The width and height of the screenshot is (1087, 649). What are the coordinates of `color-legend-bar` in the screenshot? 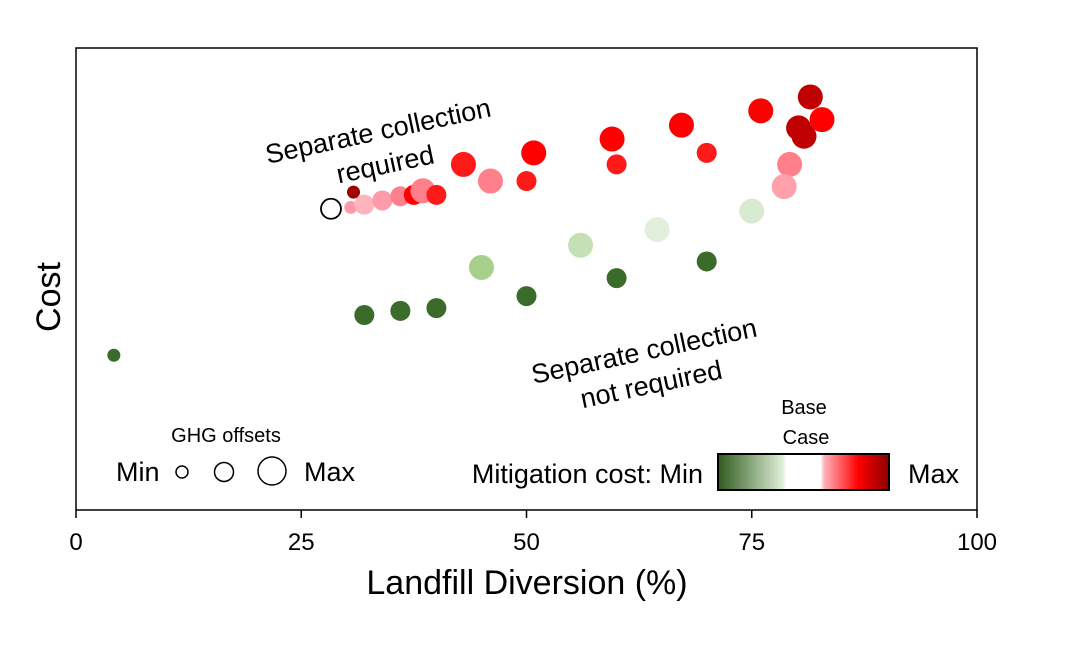 It's located at (803, 472).